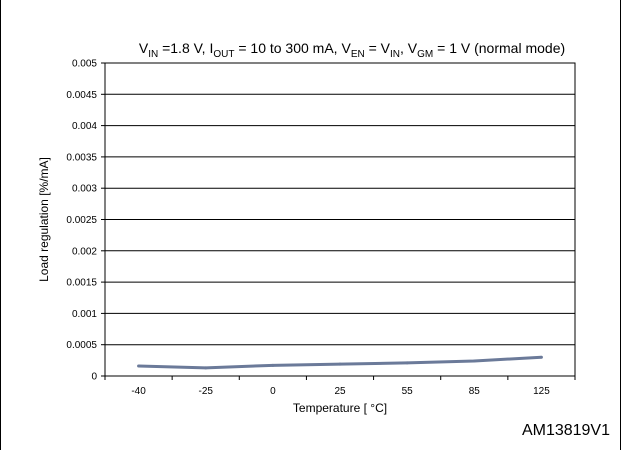  What do you see at coordinates (81, 95) in the screenshot?
I see `y-tick-label: 0.0045` at bounding box center [81, 95].